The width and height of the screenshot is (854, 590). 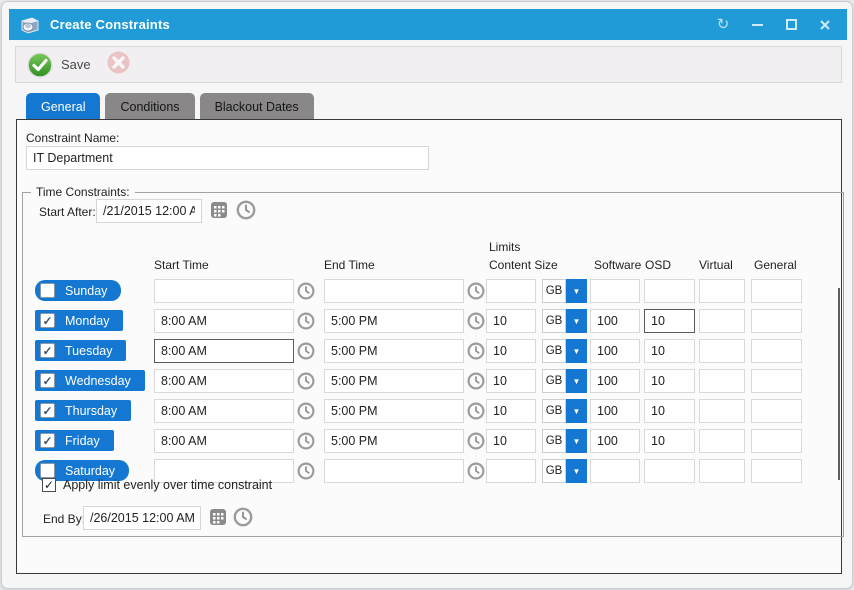 What do you see at coordinates (47, 470) in the screenshot?
I see `day-checkbox-saturday` at bounding box center [47, 470].